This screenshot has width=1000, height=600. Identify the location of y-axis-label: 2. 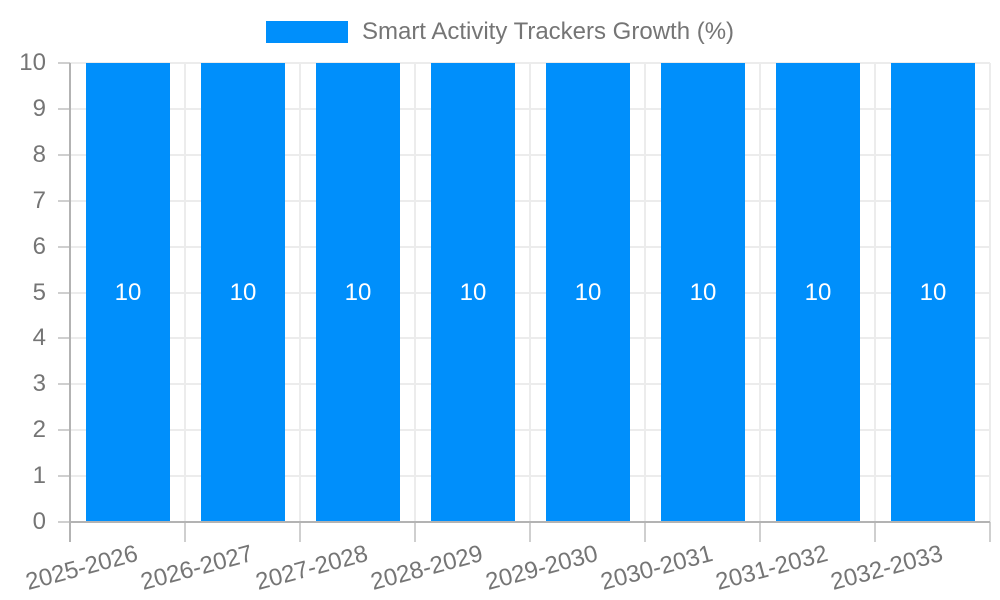
(39, 429).